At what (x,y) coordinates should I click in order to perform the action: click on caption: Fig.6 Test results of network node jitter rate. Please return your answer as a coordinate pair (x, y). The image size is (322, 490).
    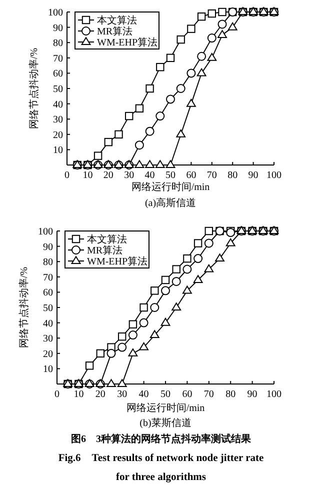
    Looking at the image, I should click on (161, 458).